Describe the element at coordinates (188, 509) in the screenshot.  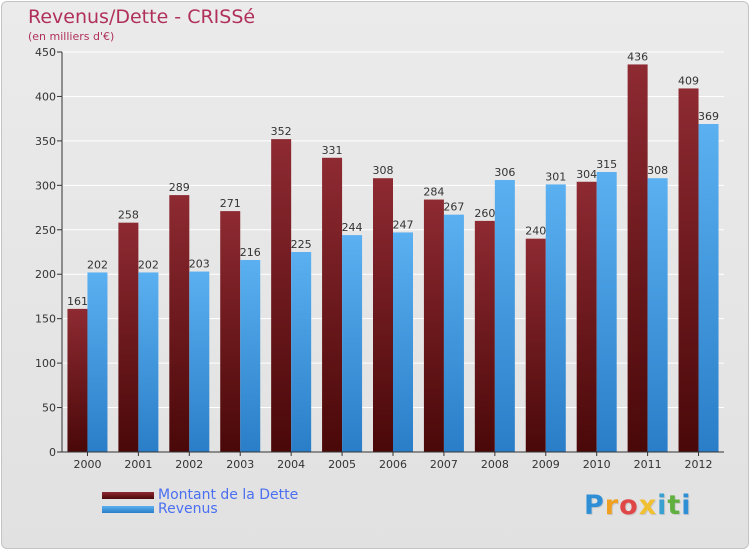
I see `legend-label-revenus: Revenus` at that location.